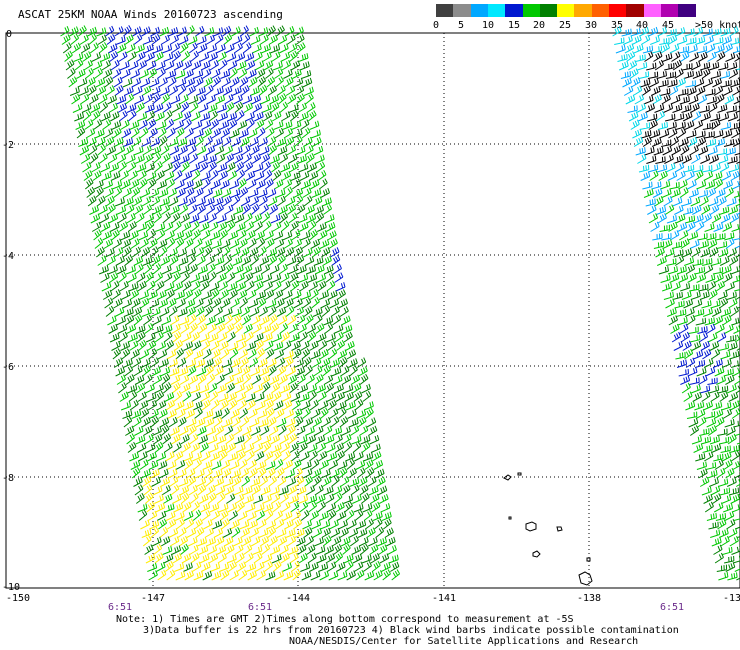 This screenshot has height=650, width=740. Describe the element at coordinates (445, 10) in the screenshot. I see `colorbar-swatch` at that location.